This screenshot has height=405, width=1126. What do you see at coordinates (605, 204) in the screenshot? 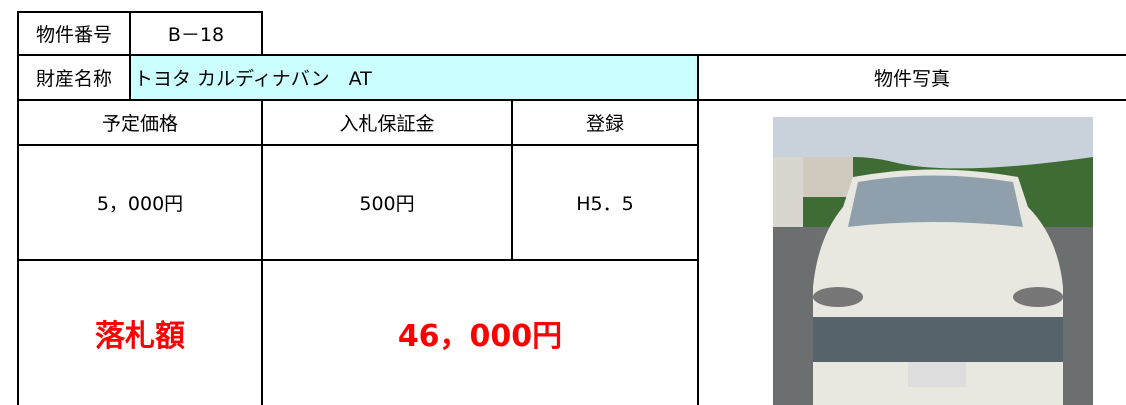
I see `value-cell: H5．5` at bounding box center [605, 204].